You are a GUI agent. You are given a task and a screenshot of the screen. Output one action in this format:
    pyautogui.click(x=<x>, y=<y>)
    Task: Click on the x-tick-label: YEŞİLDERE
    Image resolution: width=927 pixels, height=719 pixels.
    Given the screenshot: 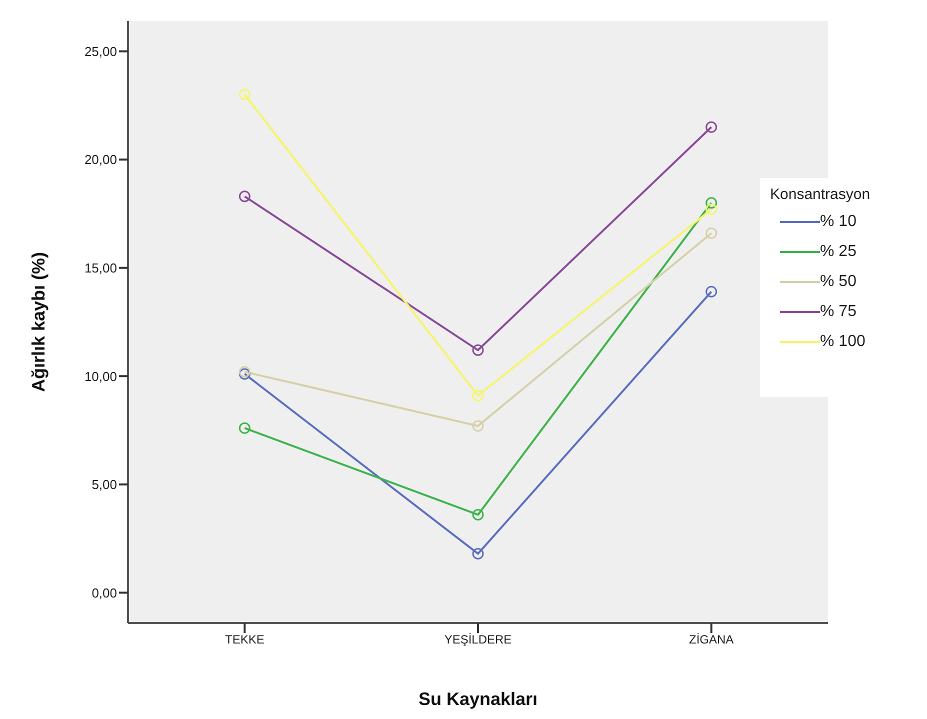 What is the action you would take?
    pyautogui.click(x=478, y=639)
    